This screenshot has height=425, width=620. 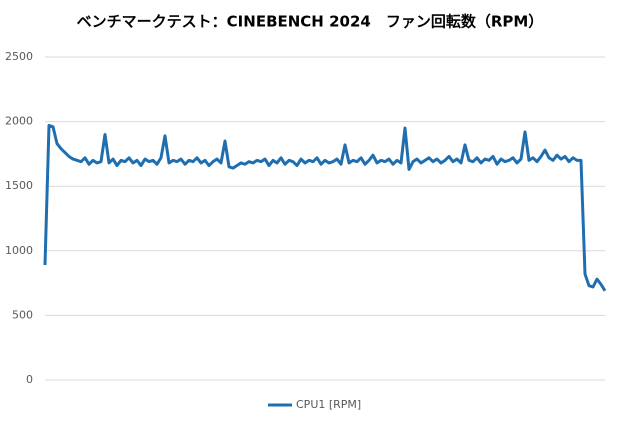 What do you see at coordinates (19, 56) in the screenshot?
I see `y-tick-label: 2500` at bounding box center [19, 56].